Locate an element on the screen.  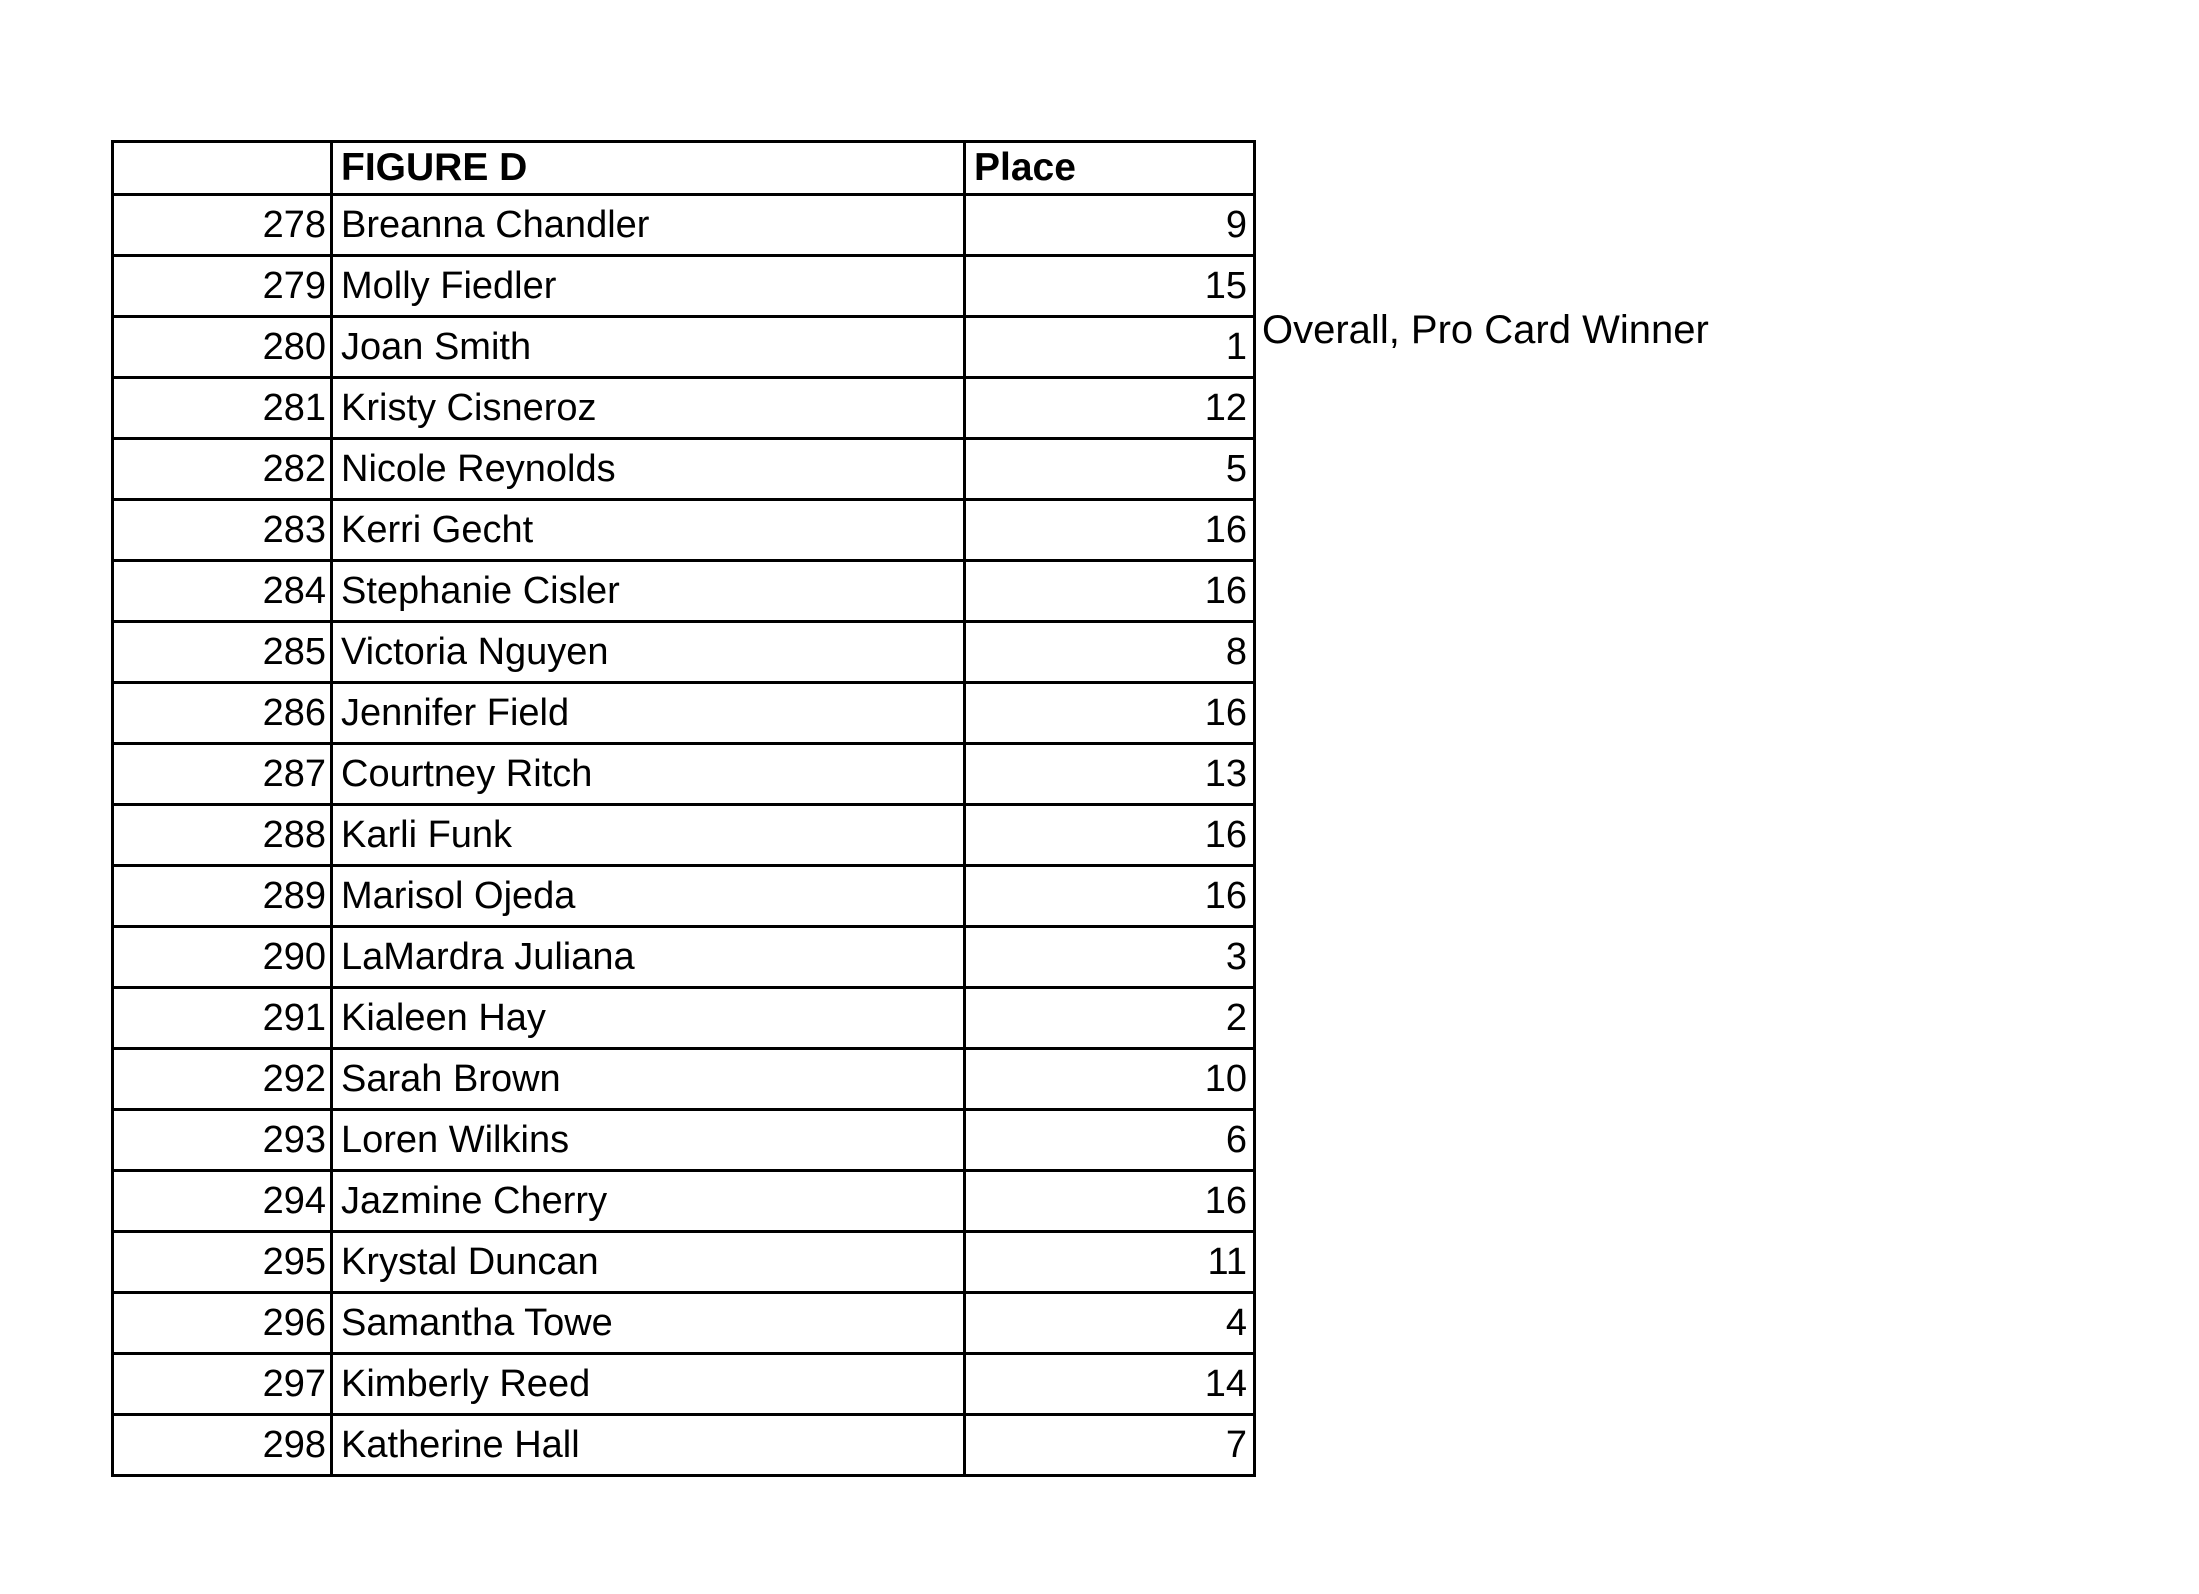
table-row: 289 Marisol Ojeda 16 is located at coordinates (683, 896).